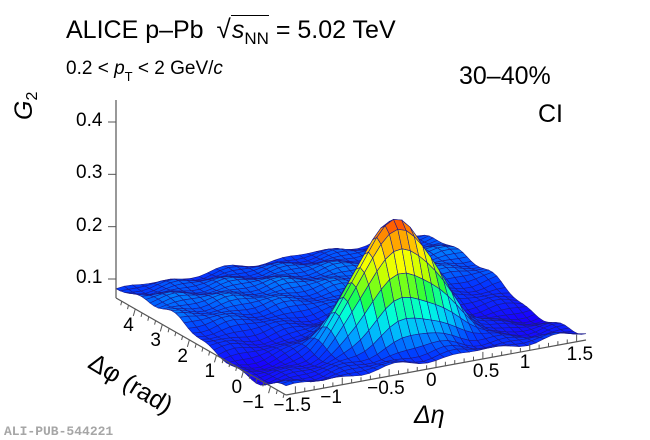 The height and width of the screenshot is (440, 650). I want to click on pt-unit: c, so click(218, 68).